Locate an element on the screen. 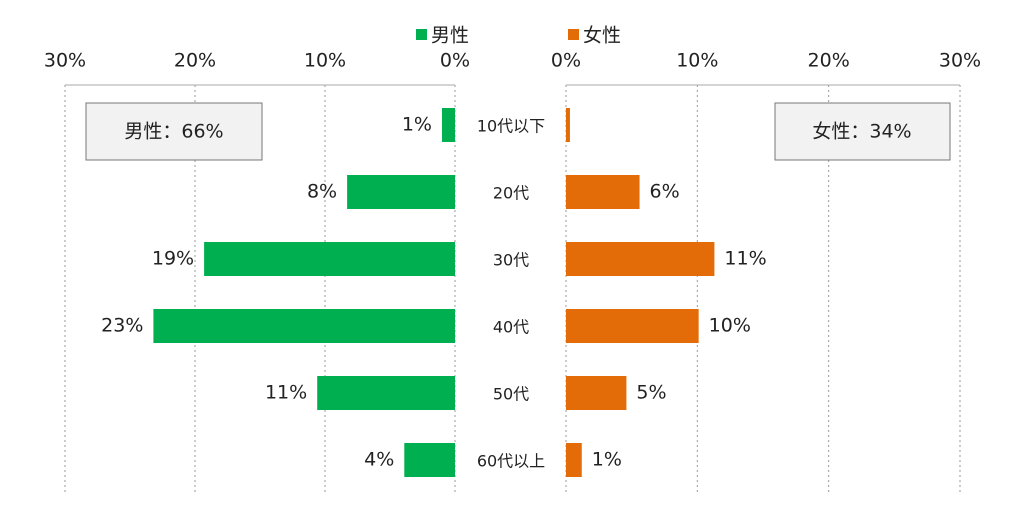  data-label: 10% is located at coordinates (730, 326).